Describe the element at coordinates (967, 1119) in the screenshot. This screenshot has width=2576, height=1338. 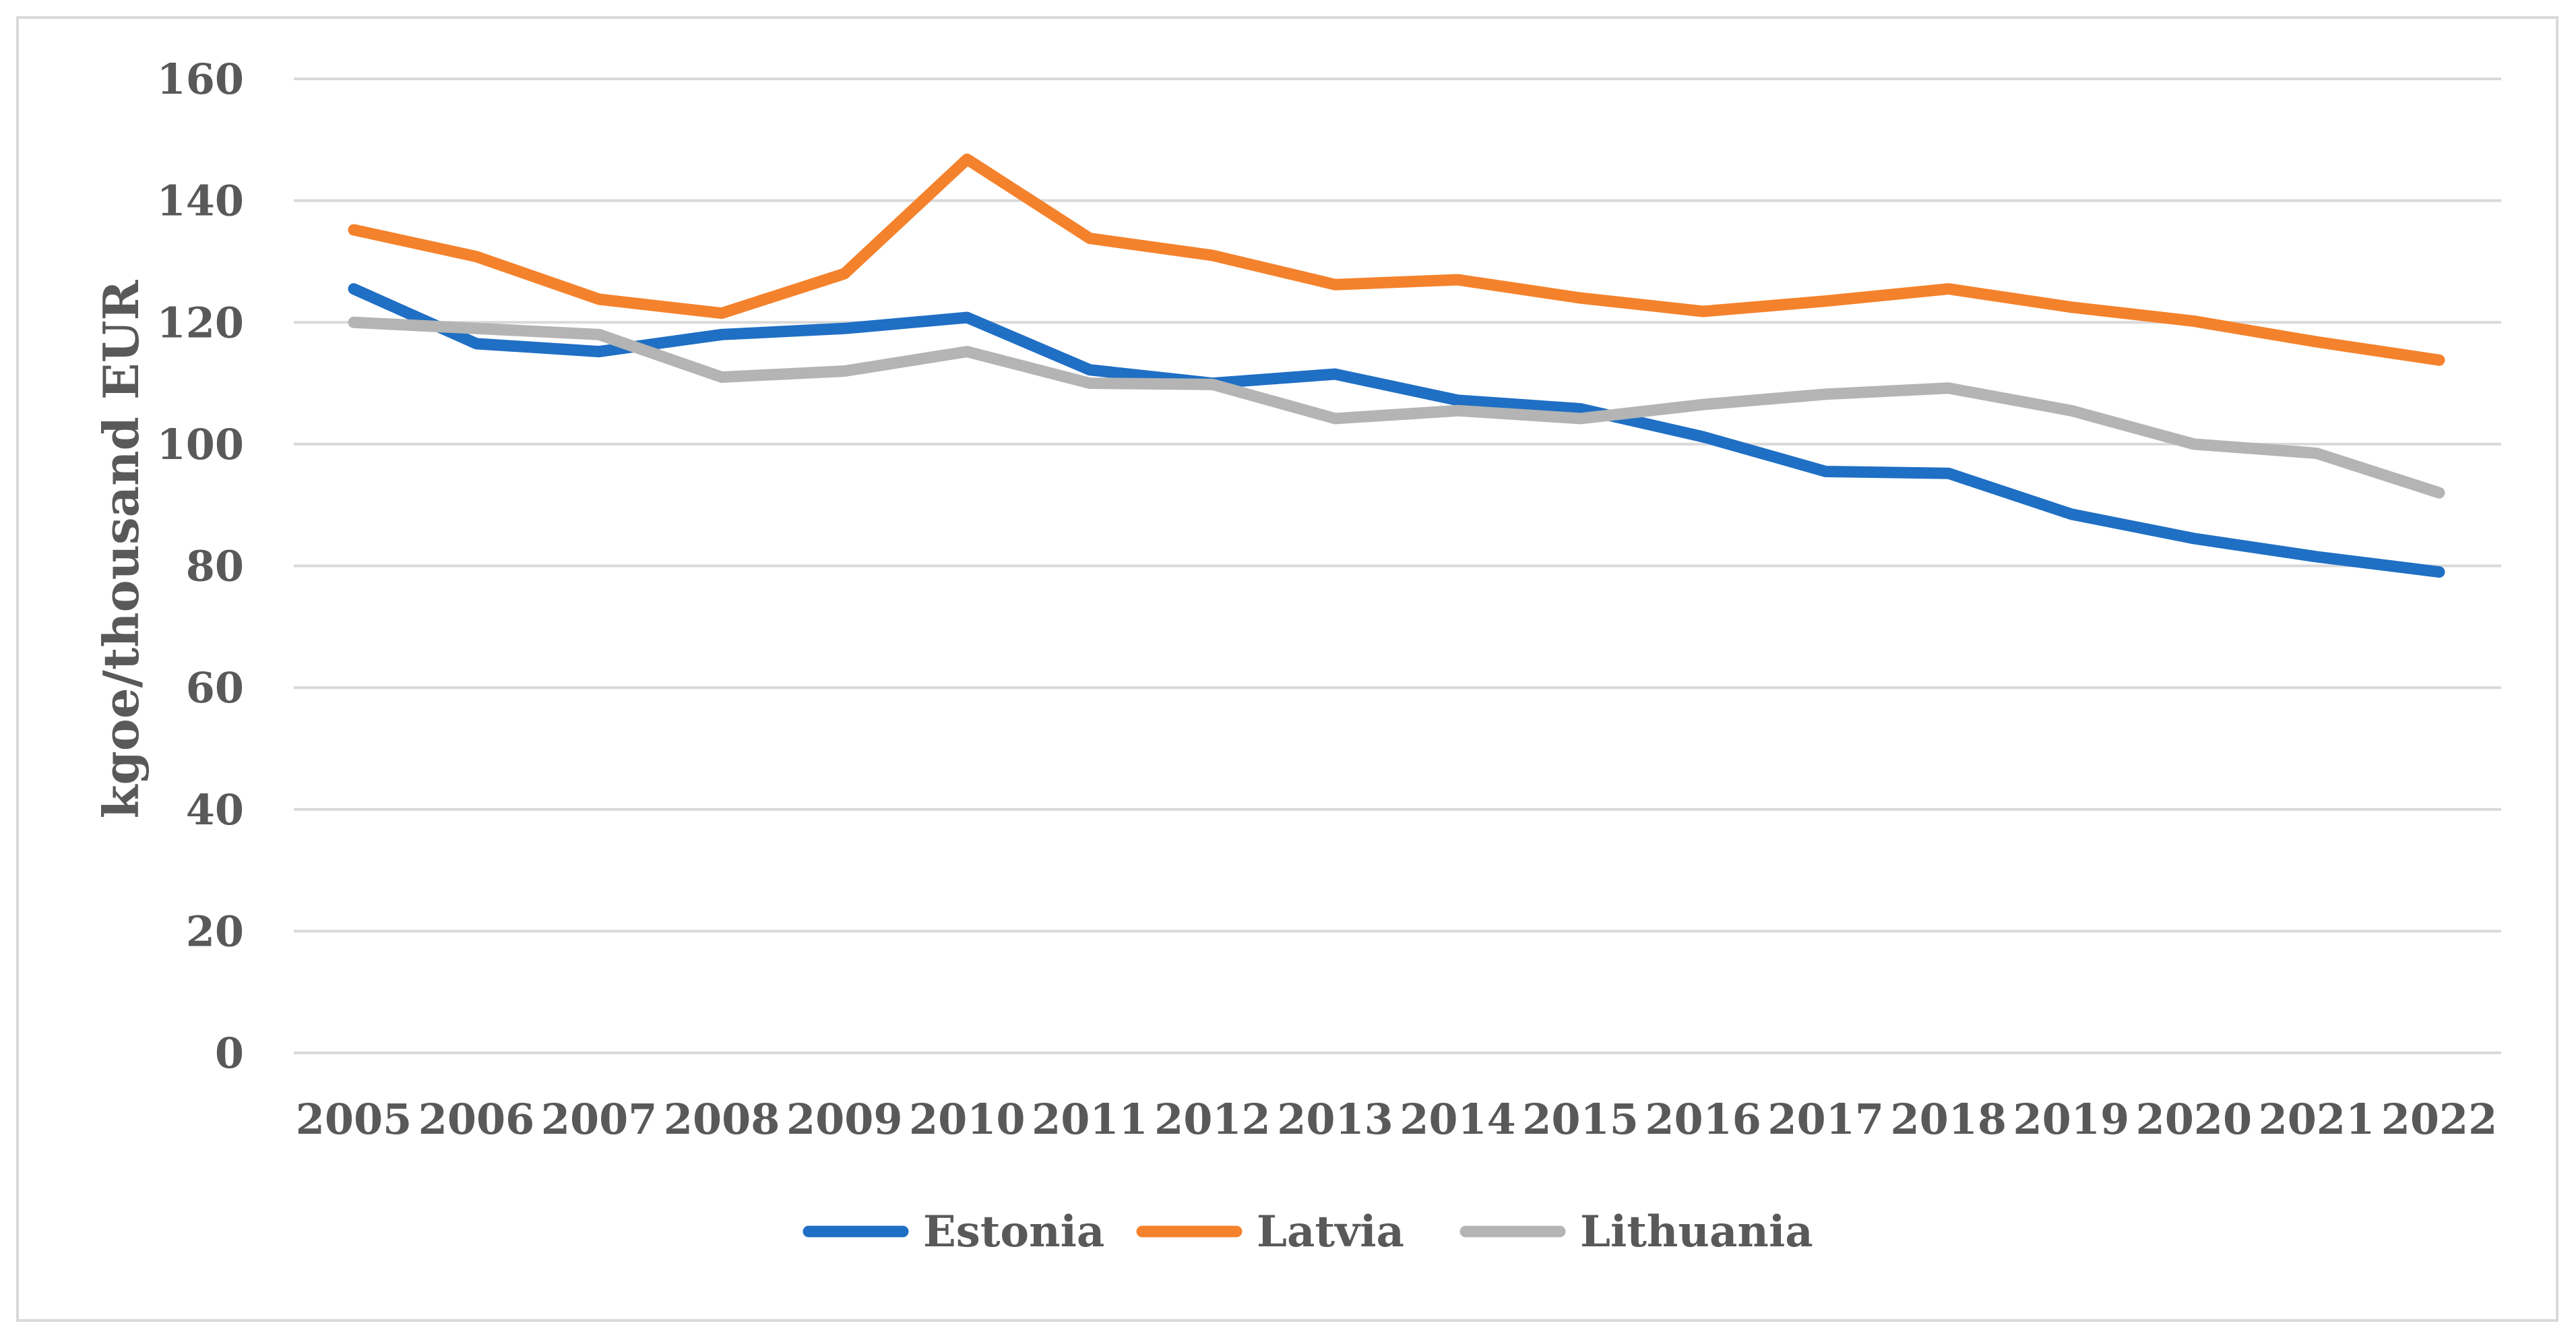
I see `x-tick-label: 2010` at that location.